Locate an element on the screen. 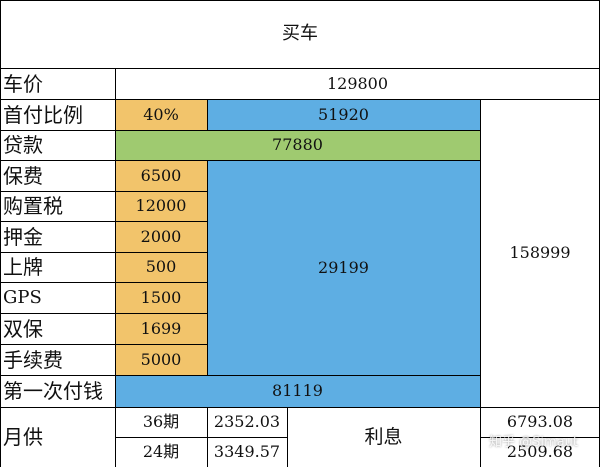 The width and height of the screenshot is (600, 467). value-car-price: 129800 is located at coordinates (357, 84).